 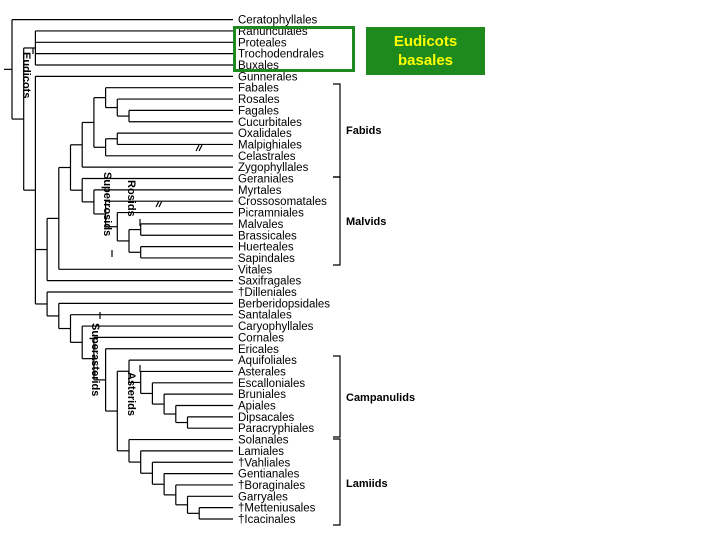 What do you see at coordinates (267, 361) in the screenshot?
I see `taxon-label: Aquifoliales` at bounding box center [267, 361].